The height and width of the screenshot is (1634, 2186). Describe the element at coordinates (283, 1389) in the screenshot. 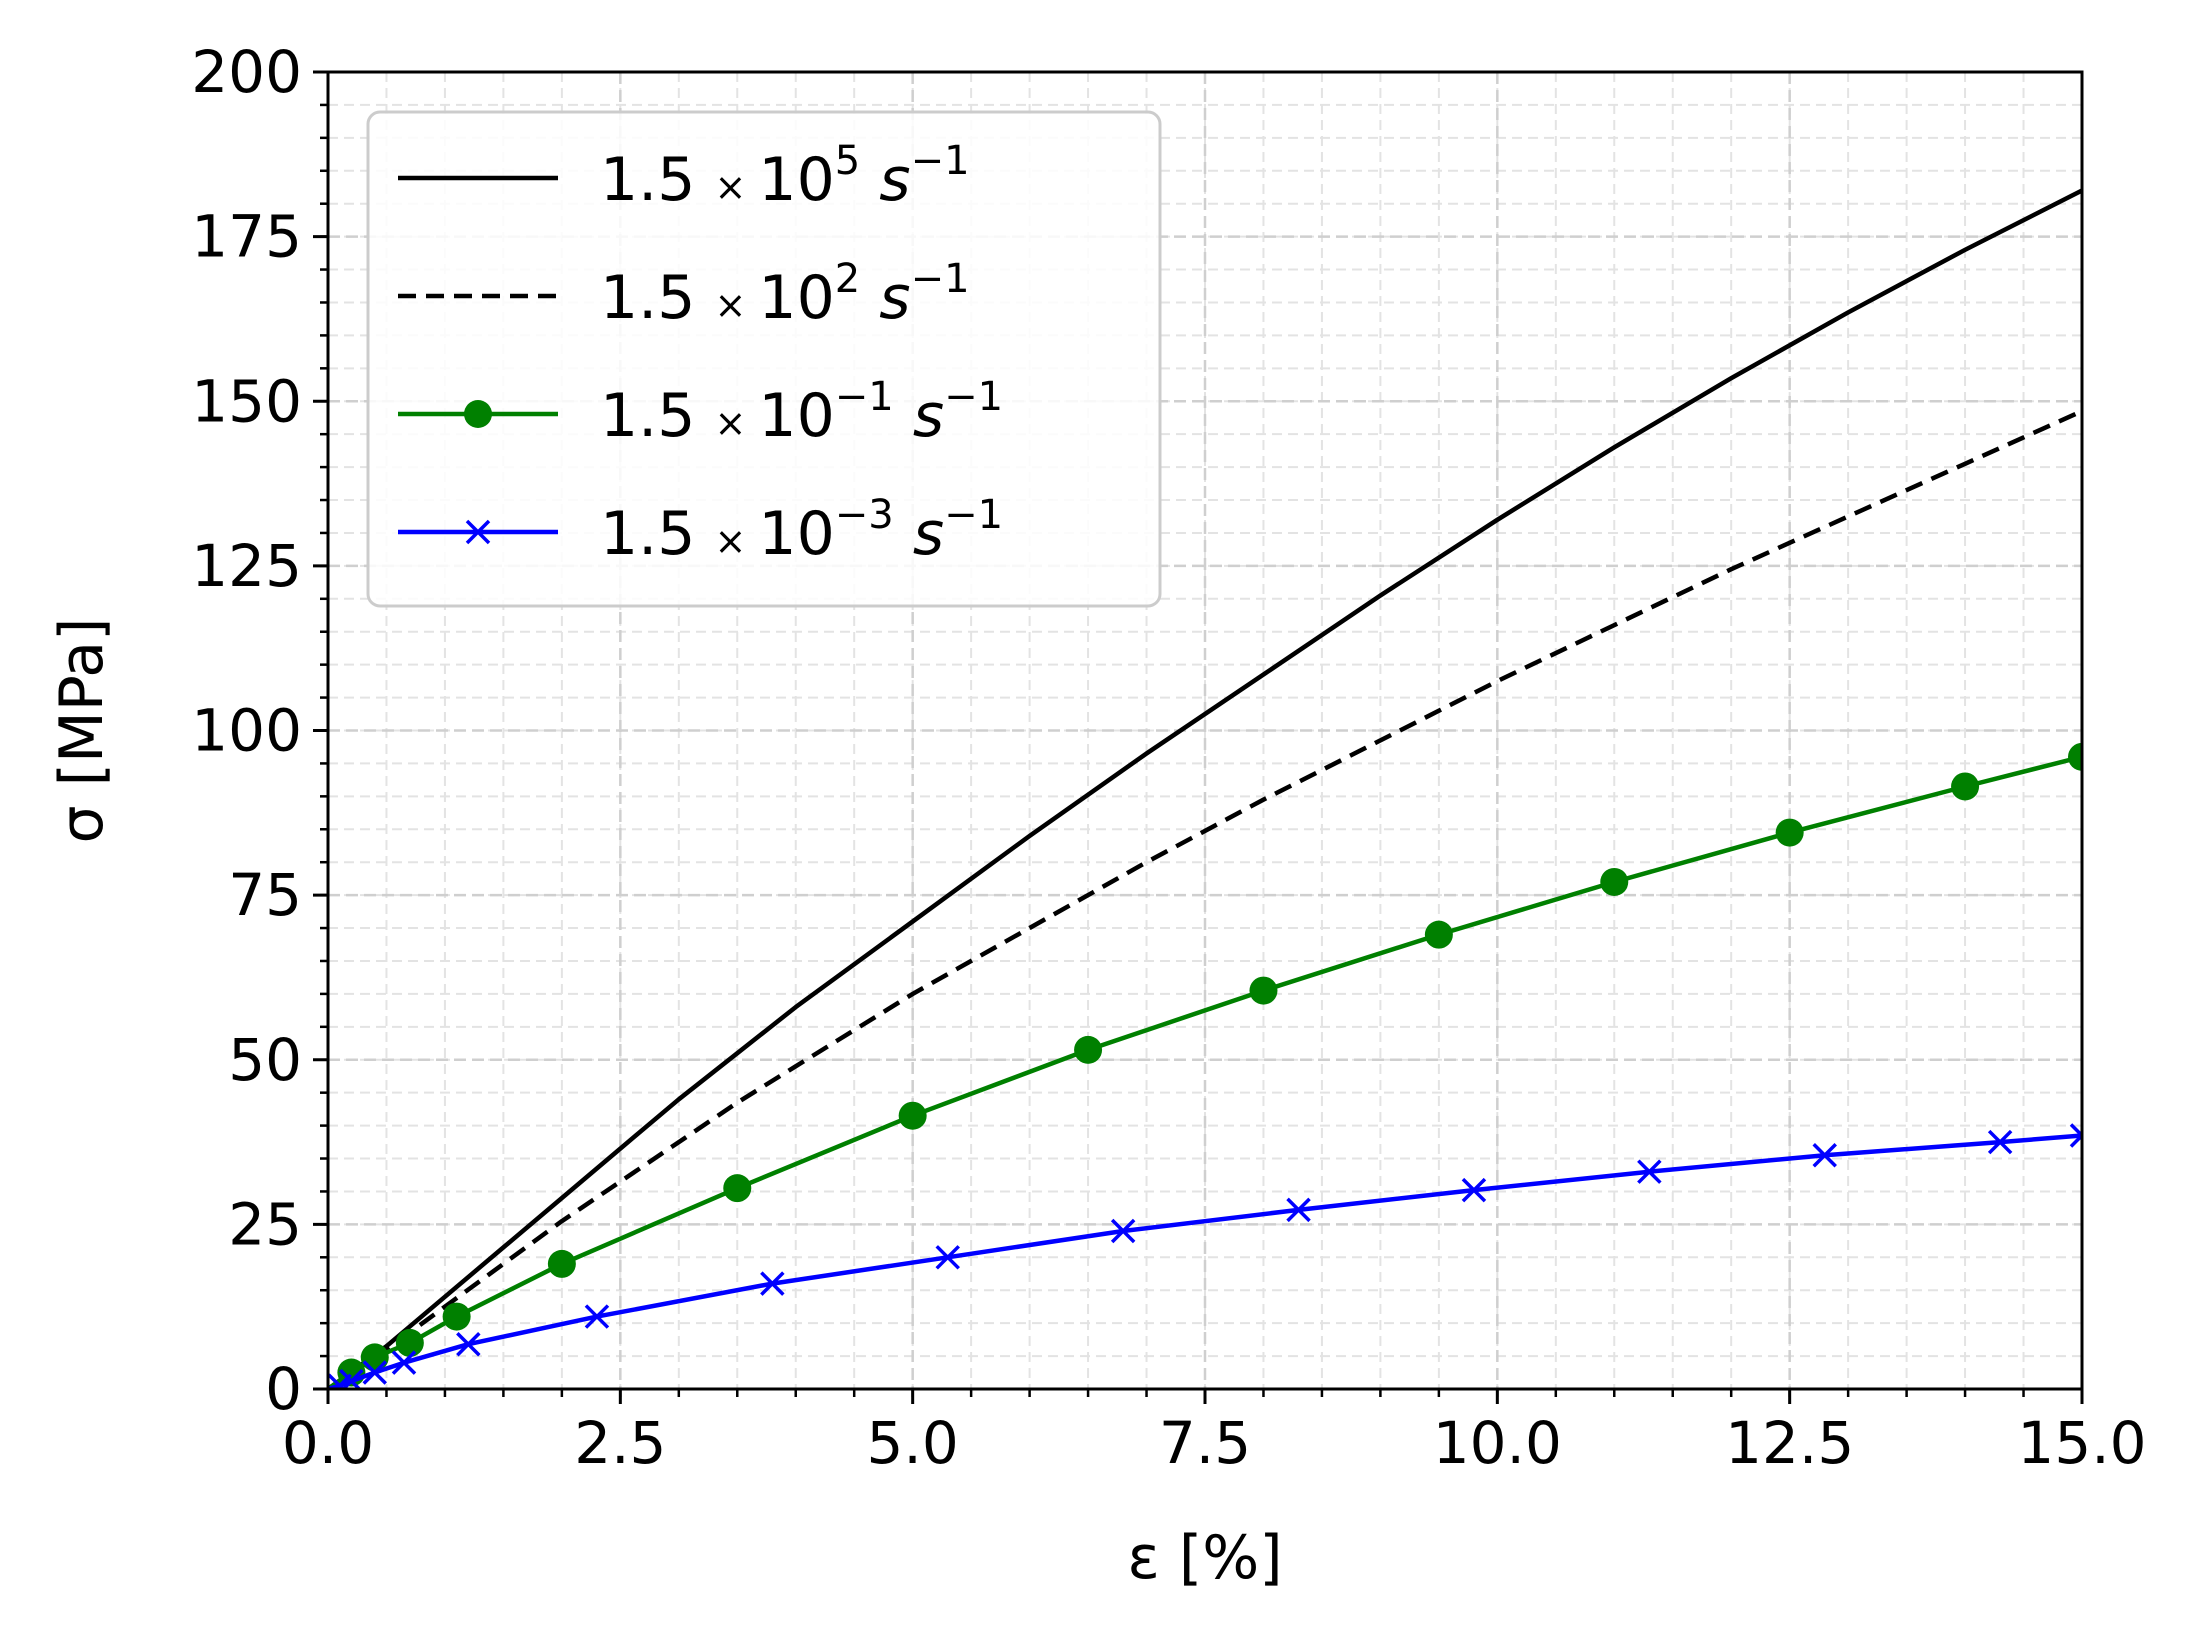

I see `y-tick-label: 0` at that location.